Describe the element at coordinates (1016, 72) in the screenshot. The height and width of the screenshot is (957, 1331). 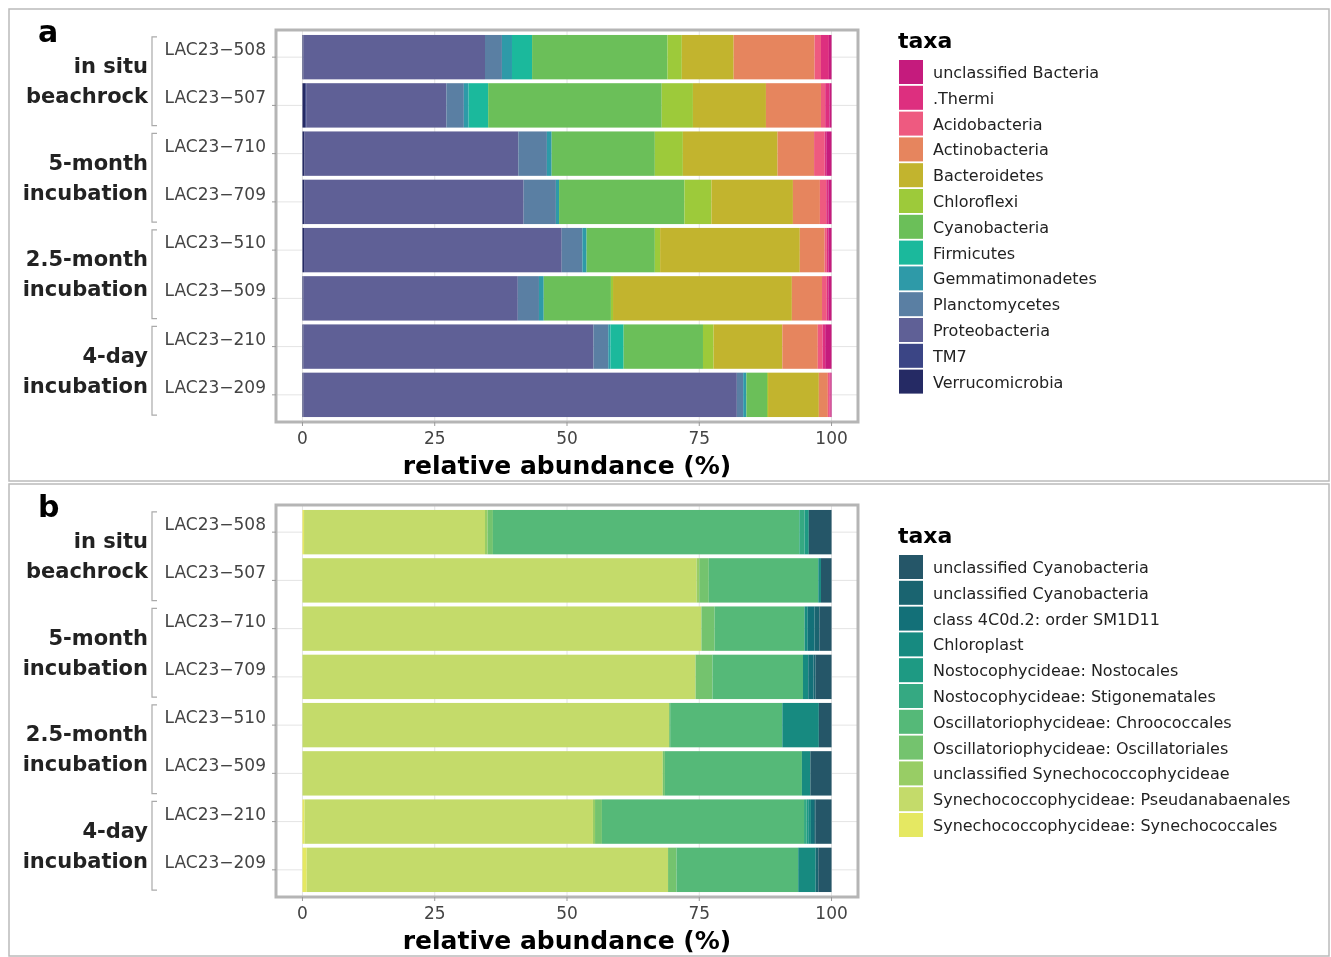
I see `legend-label: unclassified Bacteria` at that location.